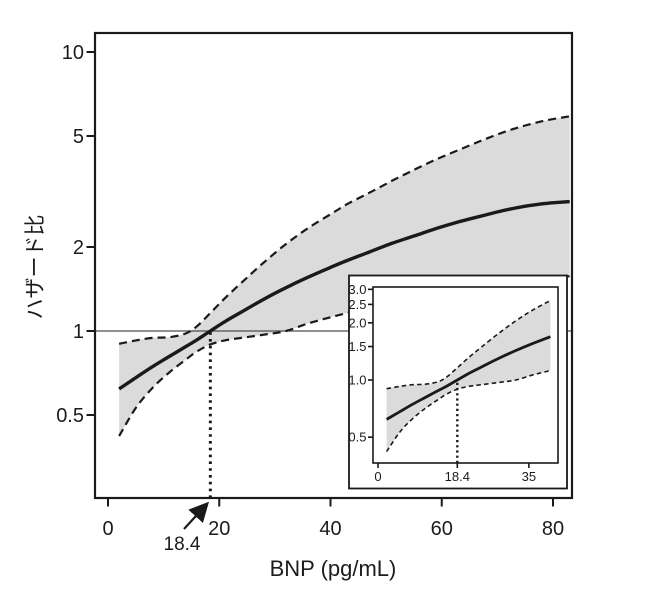 This screenshot has width=650, height=597. Describe the element at coordinates (442, 529) in the screenshot. I see `x-tick-label: 60` at that location.